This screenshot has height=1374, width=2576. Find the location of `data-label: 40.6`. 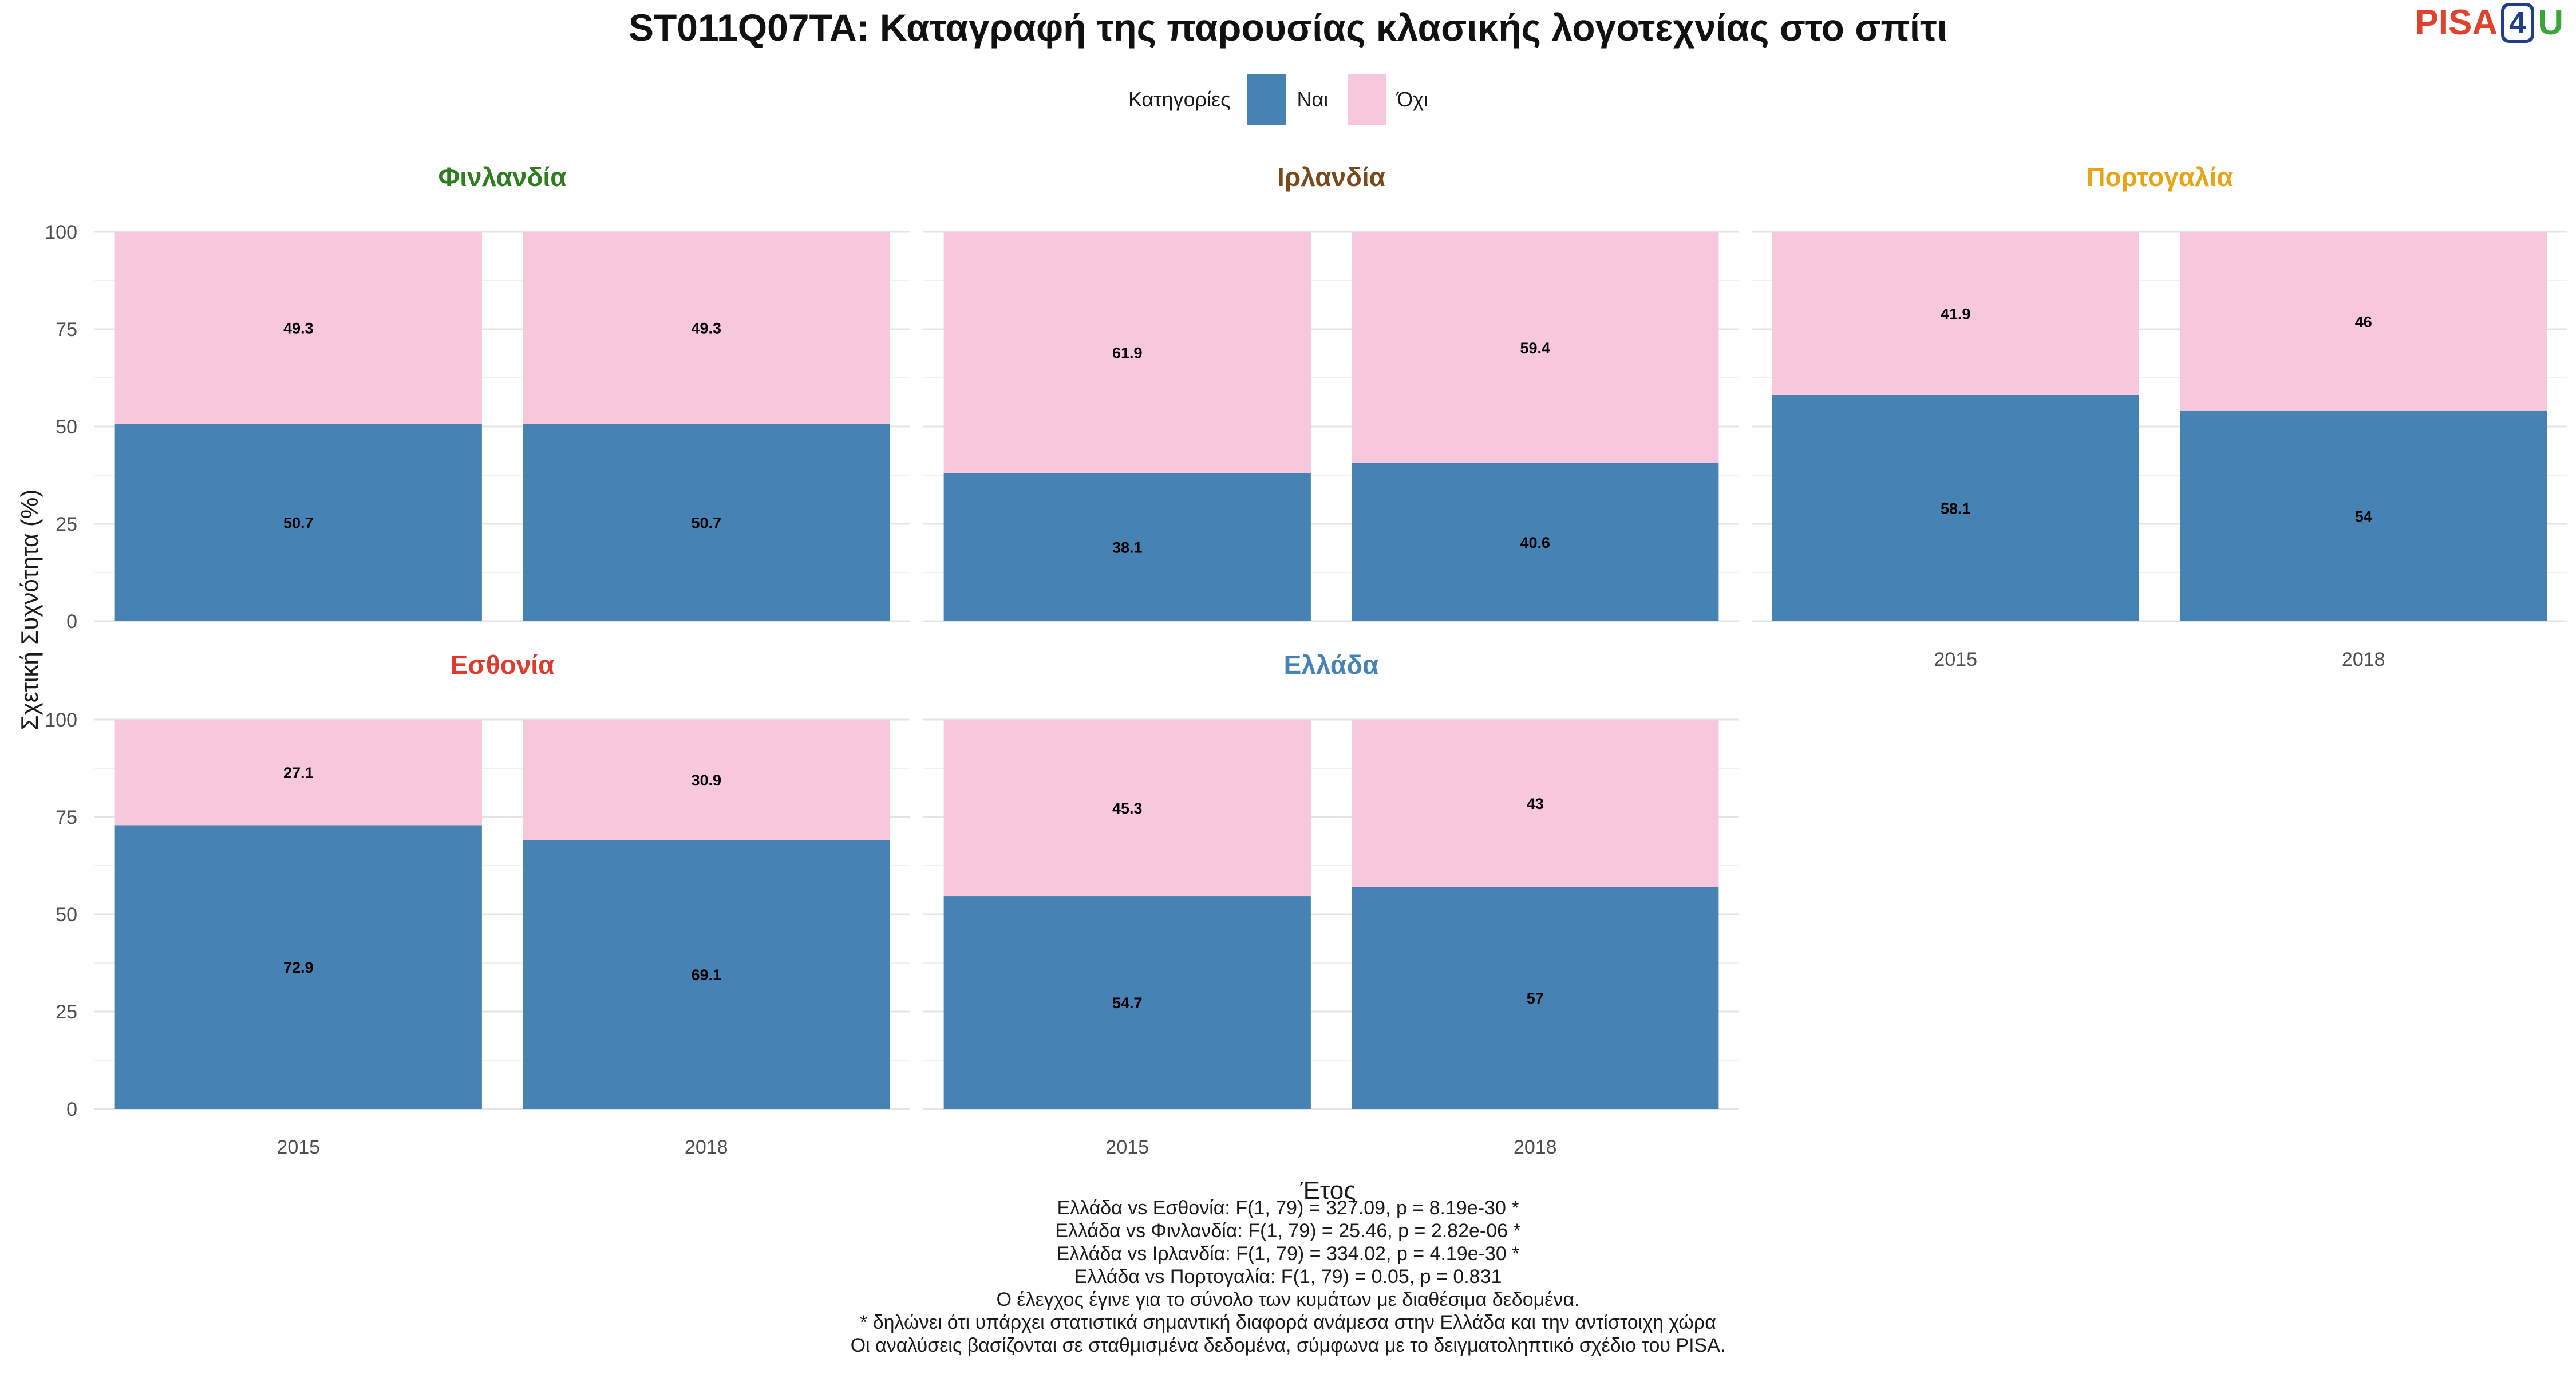

data-label: 40.6 is located at coordinates (1535, 542).